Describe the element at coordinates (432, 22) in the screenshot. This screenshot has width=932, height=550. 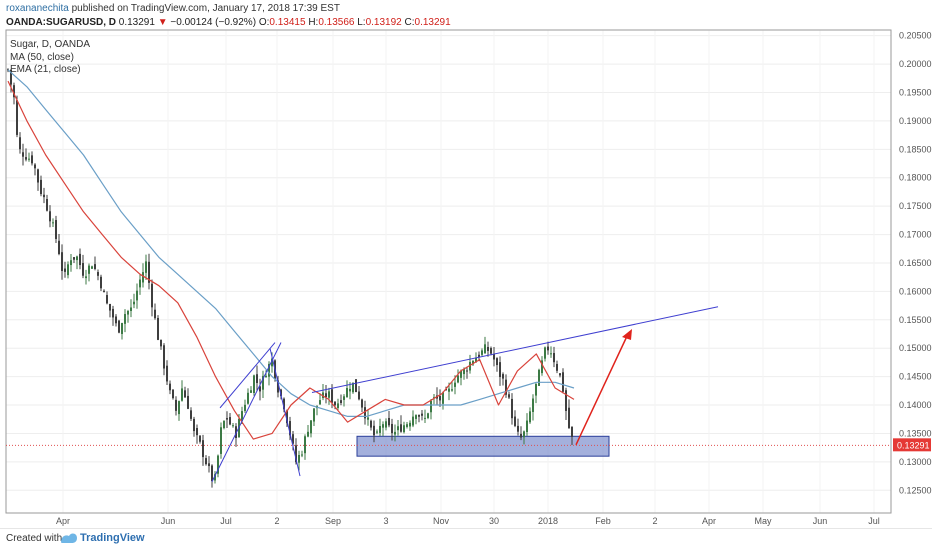
I see `close-value: 0.13291` at that location.